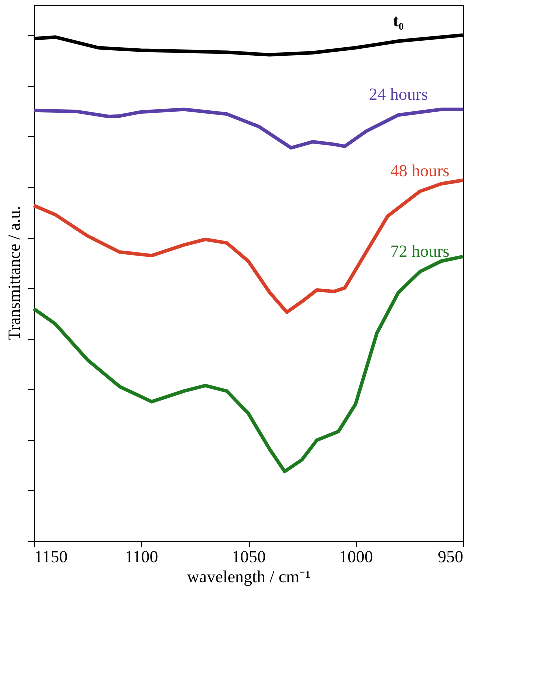 The image size is (549, 673). What do you see at coordinates (398, 20) in the screenshot?
I see `series-label: t₀` at bounding box center [398, 20].